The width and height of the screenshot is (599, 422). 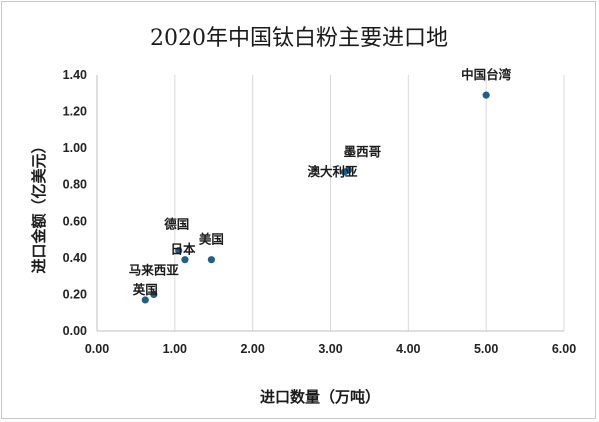 I want to click on y-axis-label: 进口金额（亿美元）, so click(x=39, y=205).